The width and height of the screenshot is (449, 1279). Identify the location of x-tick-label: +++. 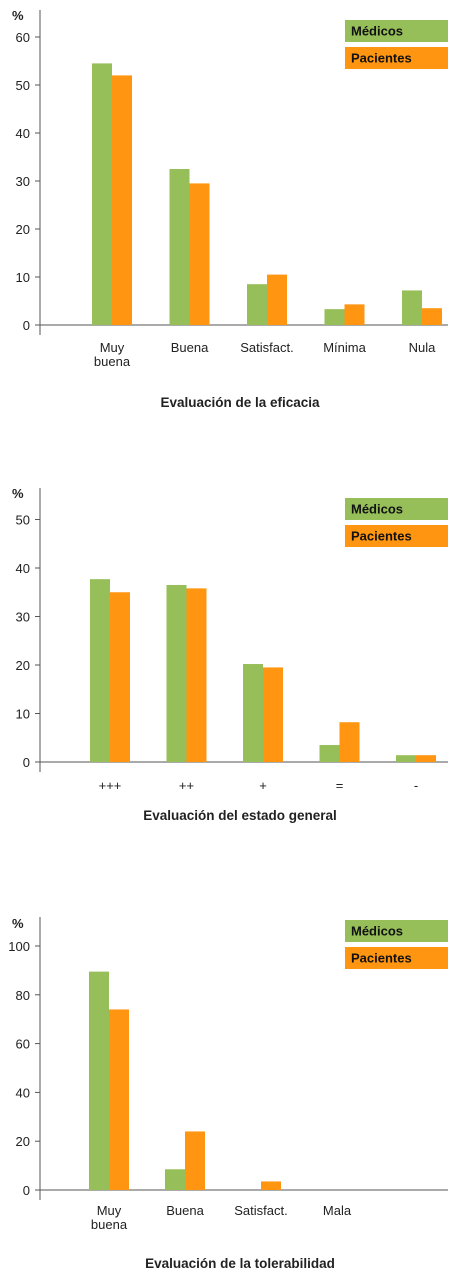
(110, 785).